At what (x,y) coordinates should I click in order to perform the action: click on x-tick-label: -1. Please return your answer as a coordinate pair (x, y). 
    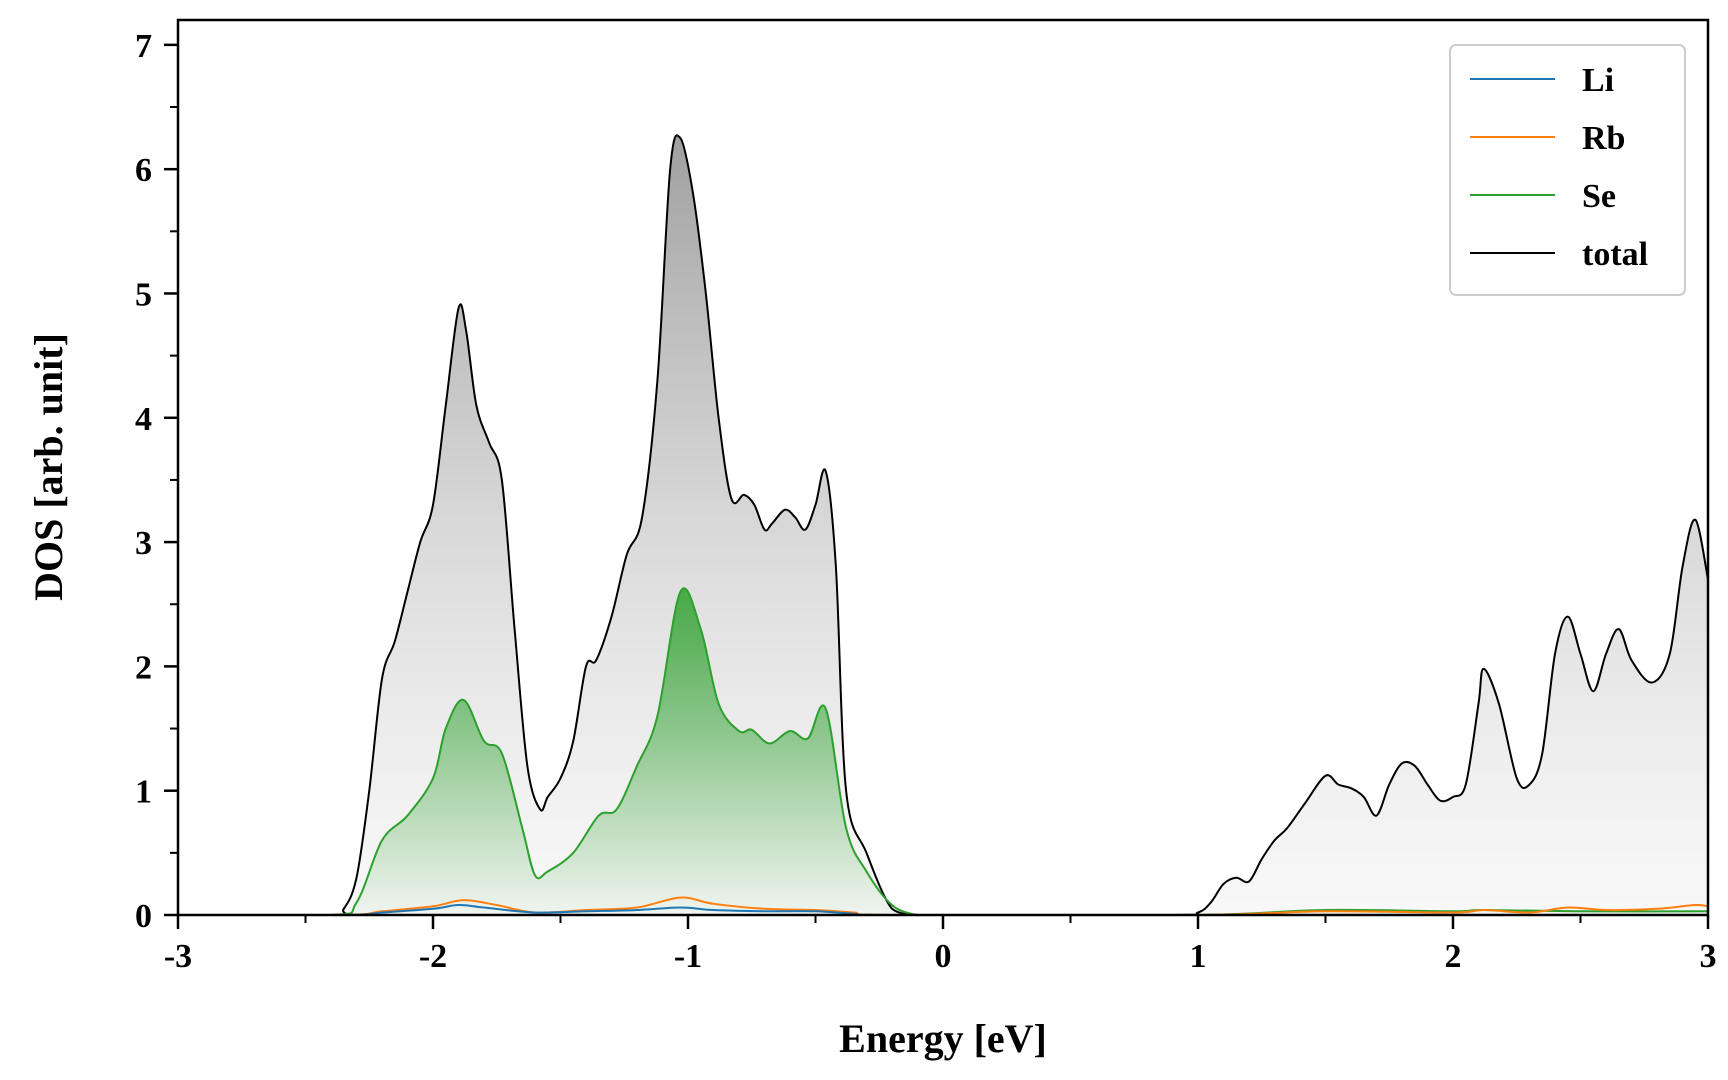
    Looking at the image, I should click on (688, 956).